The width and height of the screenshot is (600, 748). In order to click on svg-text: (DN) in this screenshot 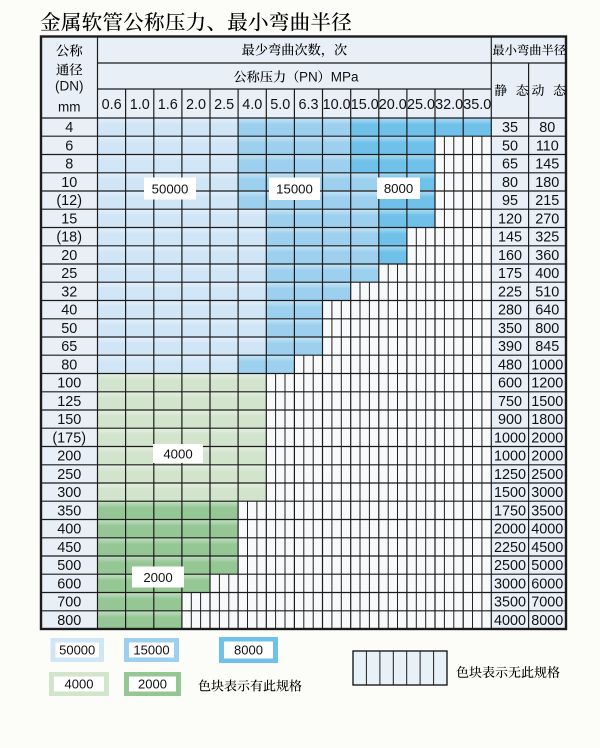, I will do `click(69, 86)`.